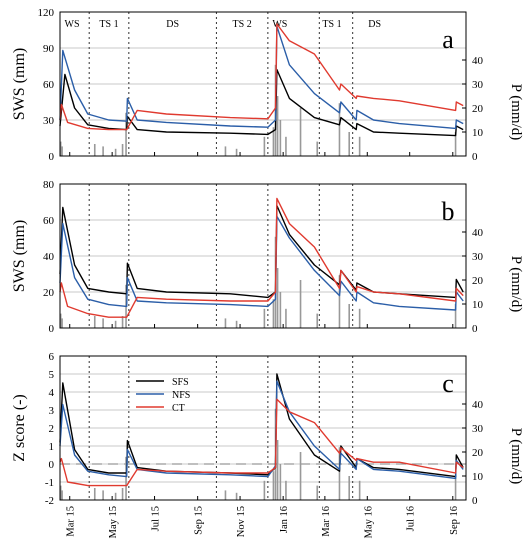 The width and height of the screenshot is (529, 550). I want to click on legend-label: CT, so click(178, 408).